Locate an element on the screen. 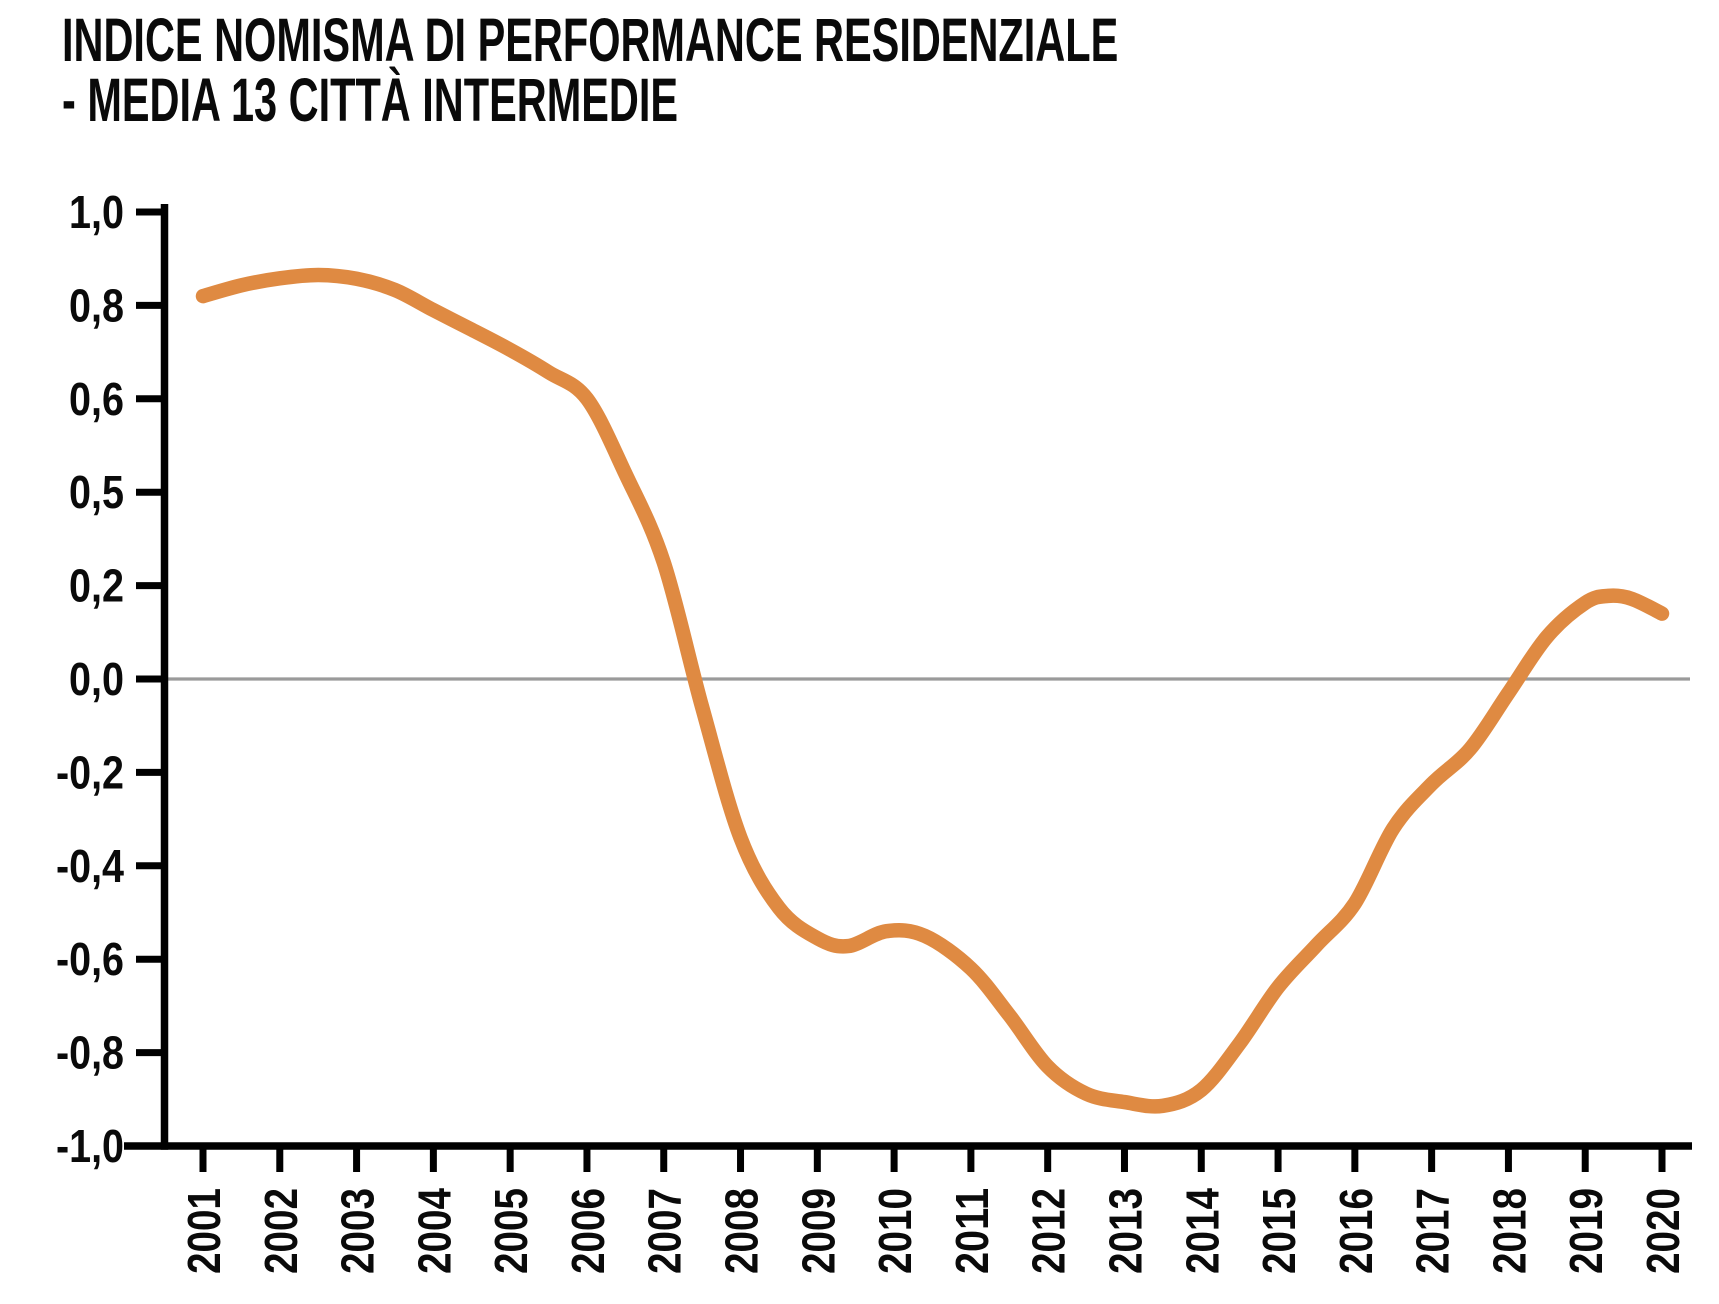 The height and width of the screenshot is (1304, 1719). x-tick-label: 2015 is located at coordinates (1279, 1231).